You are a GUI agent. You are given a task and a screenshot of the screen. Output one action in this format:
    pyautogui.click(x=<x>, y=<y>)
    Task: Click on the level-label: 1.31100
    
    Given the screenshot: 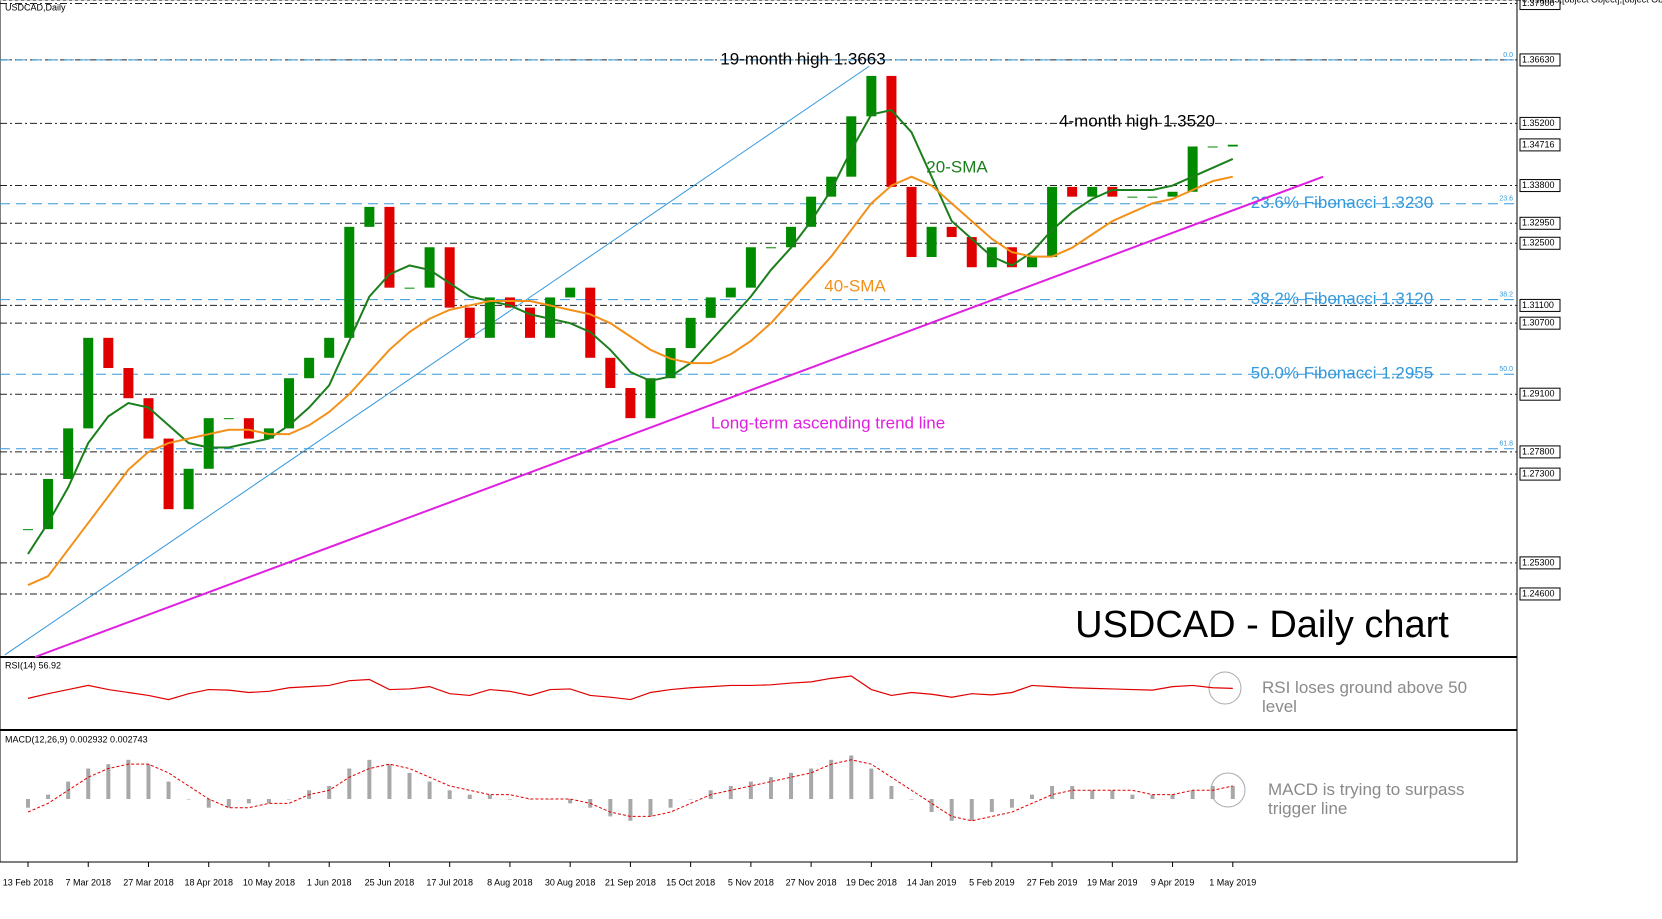 What is the action you would take?
    pyautogui.click(x=1538, y=305)
    